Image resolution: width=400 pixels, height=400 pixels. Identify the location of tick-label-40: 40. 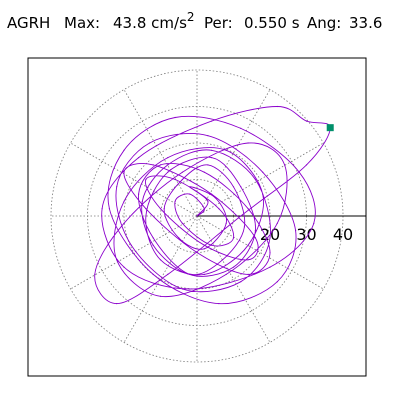
(343, 234).